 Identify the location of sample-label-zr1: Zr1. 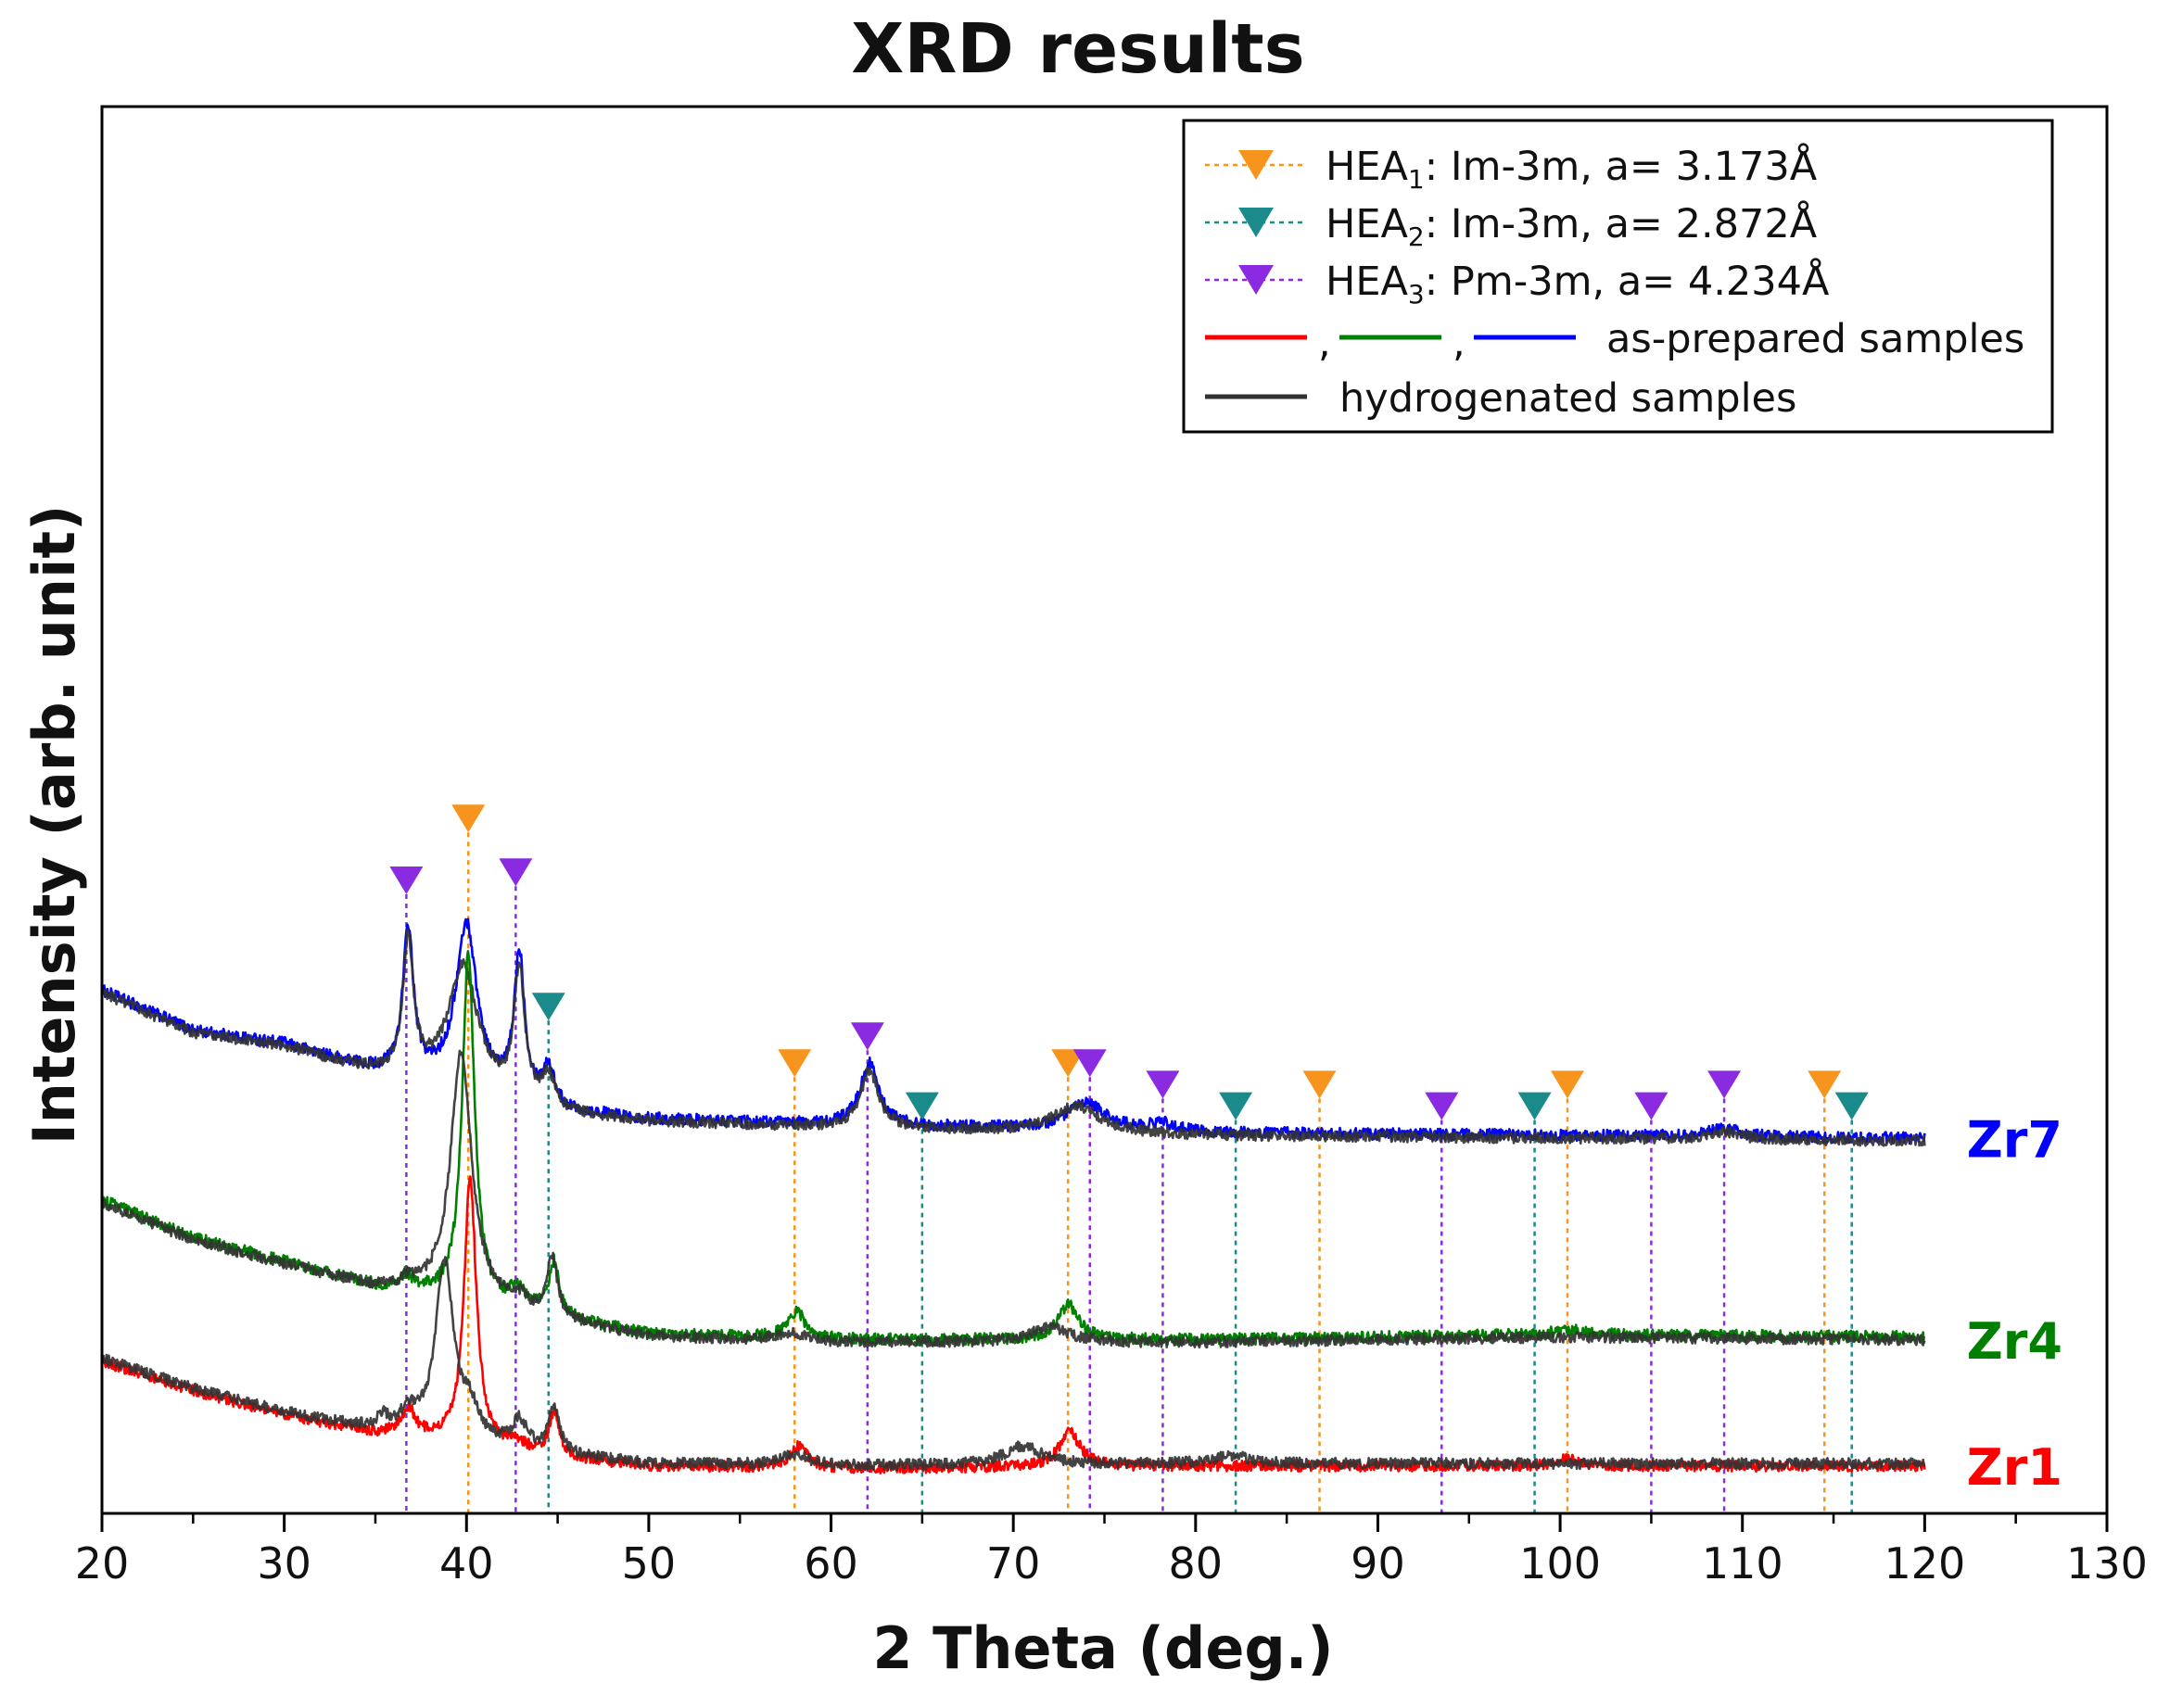
(2015, 1468).